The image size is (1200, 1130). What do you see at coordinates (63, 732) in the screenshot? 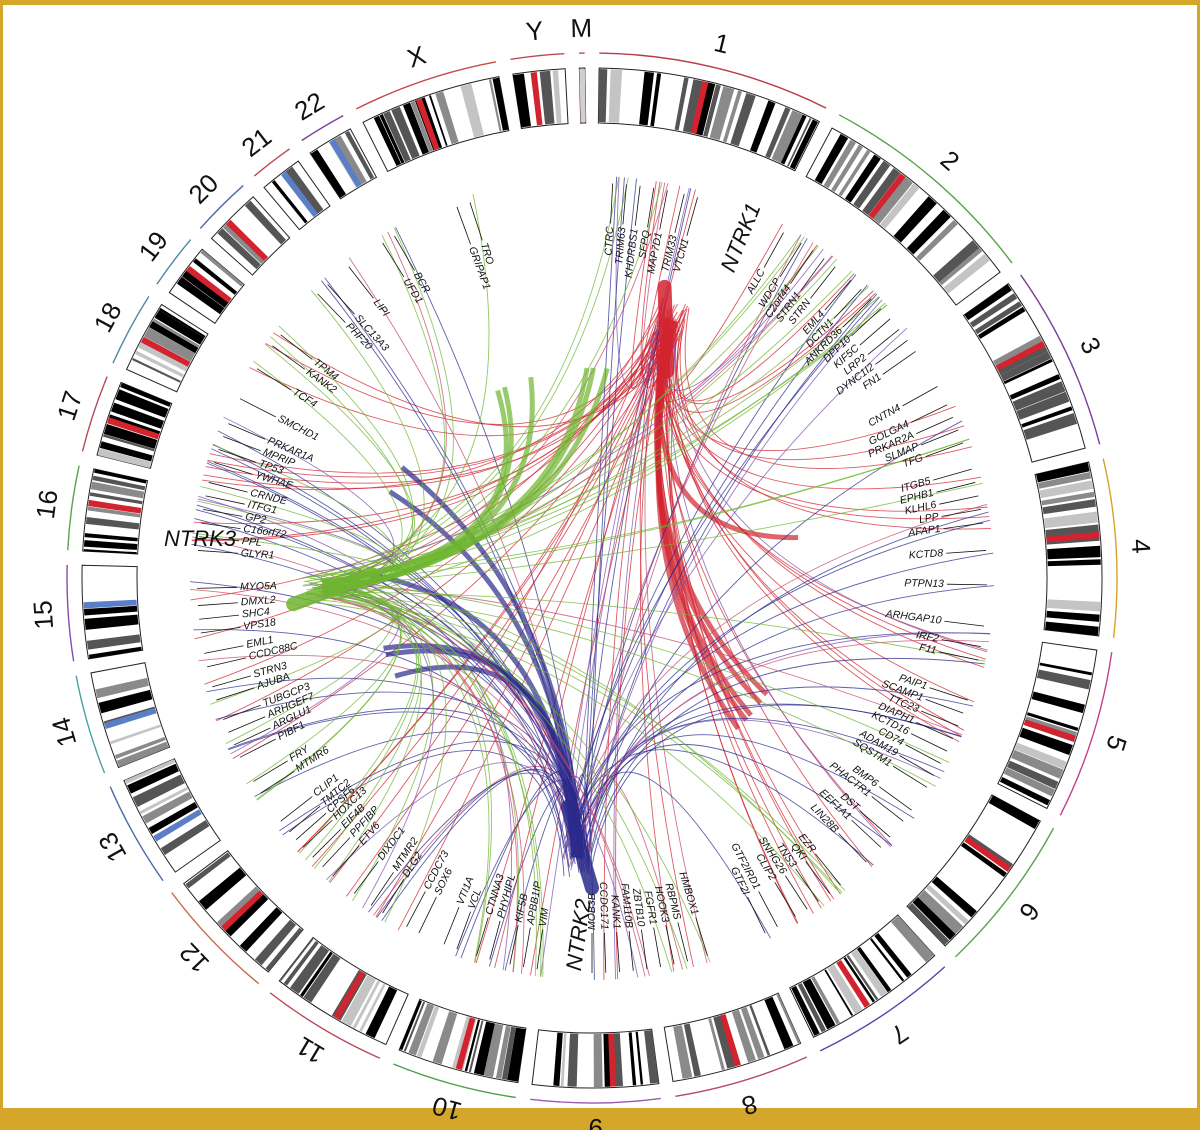
I see `chromosome-label: 14` at bounding box center [63, 732].